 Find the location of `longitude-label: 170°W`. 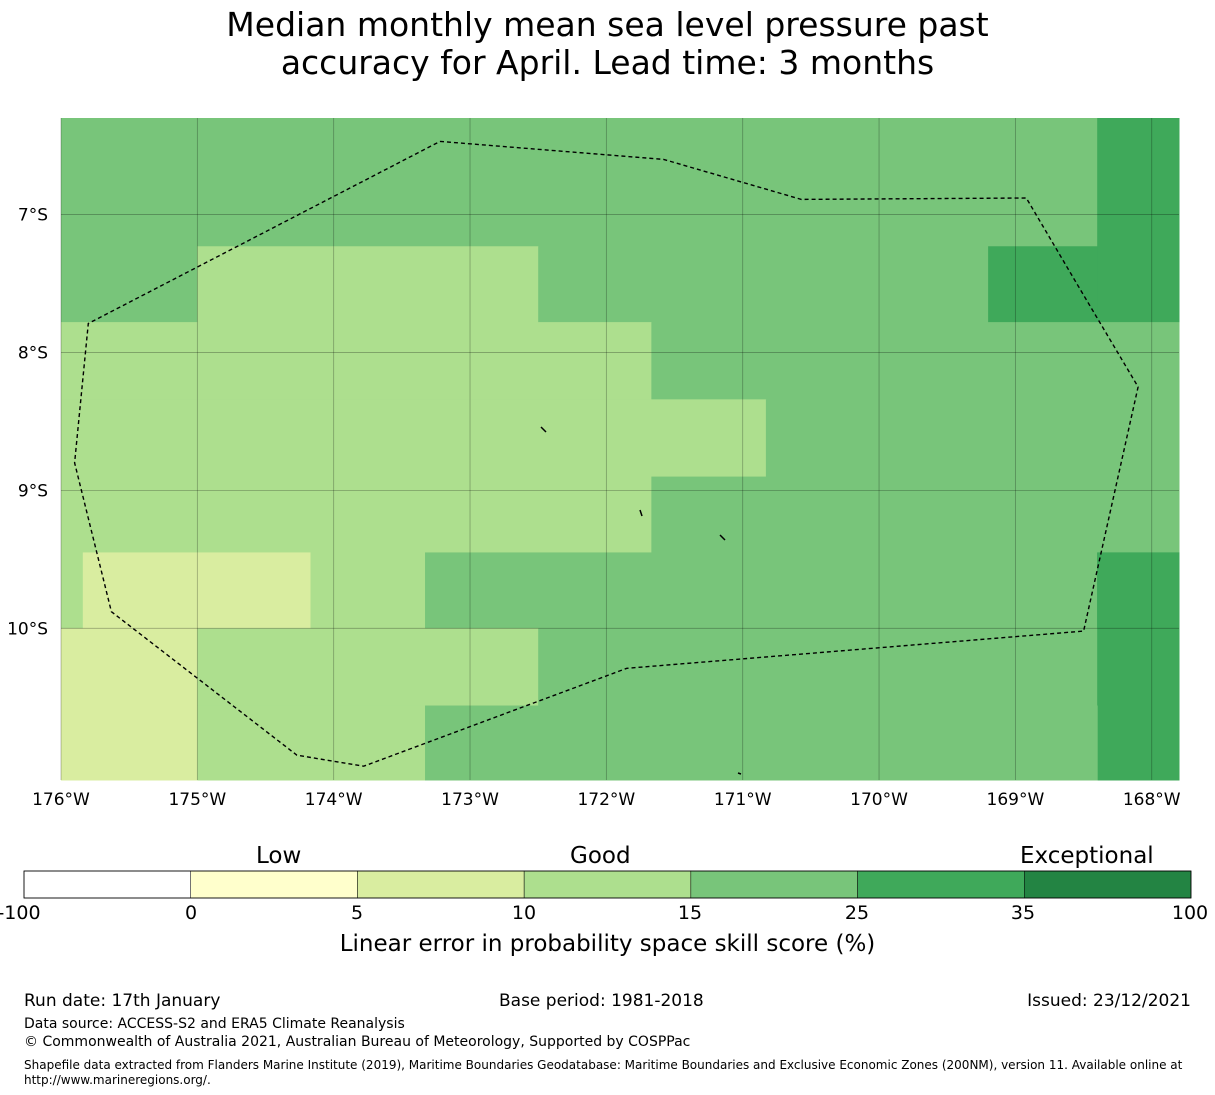

longitude-label: 170°W is located at coordinates (879, 800).